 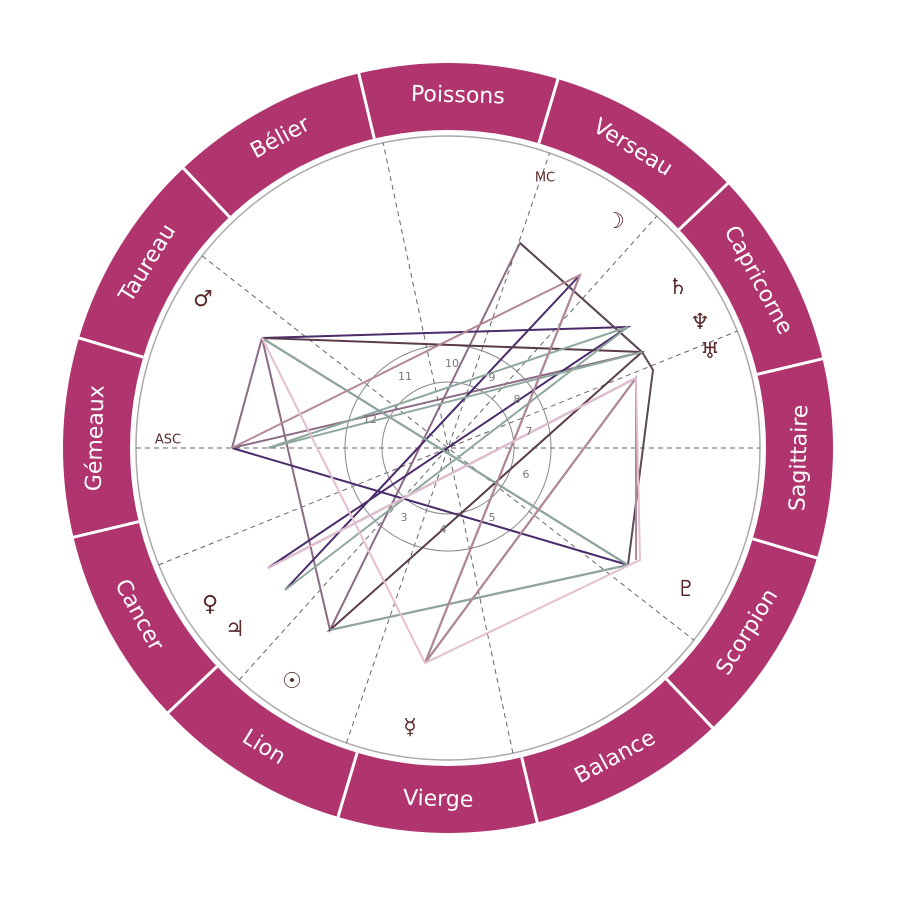 What do you see at coordinates (168, 440) in the screenshot?
I see `asc-label: ASC` at bounding box center [168, 440].